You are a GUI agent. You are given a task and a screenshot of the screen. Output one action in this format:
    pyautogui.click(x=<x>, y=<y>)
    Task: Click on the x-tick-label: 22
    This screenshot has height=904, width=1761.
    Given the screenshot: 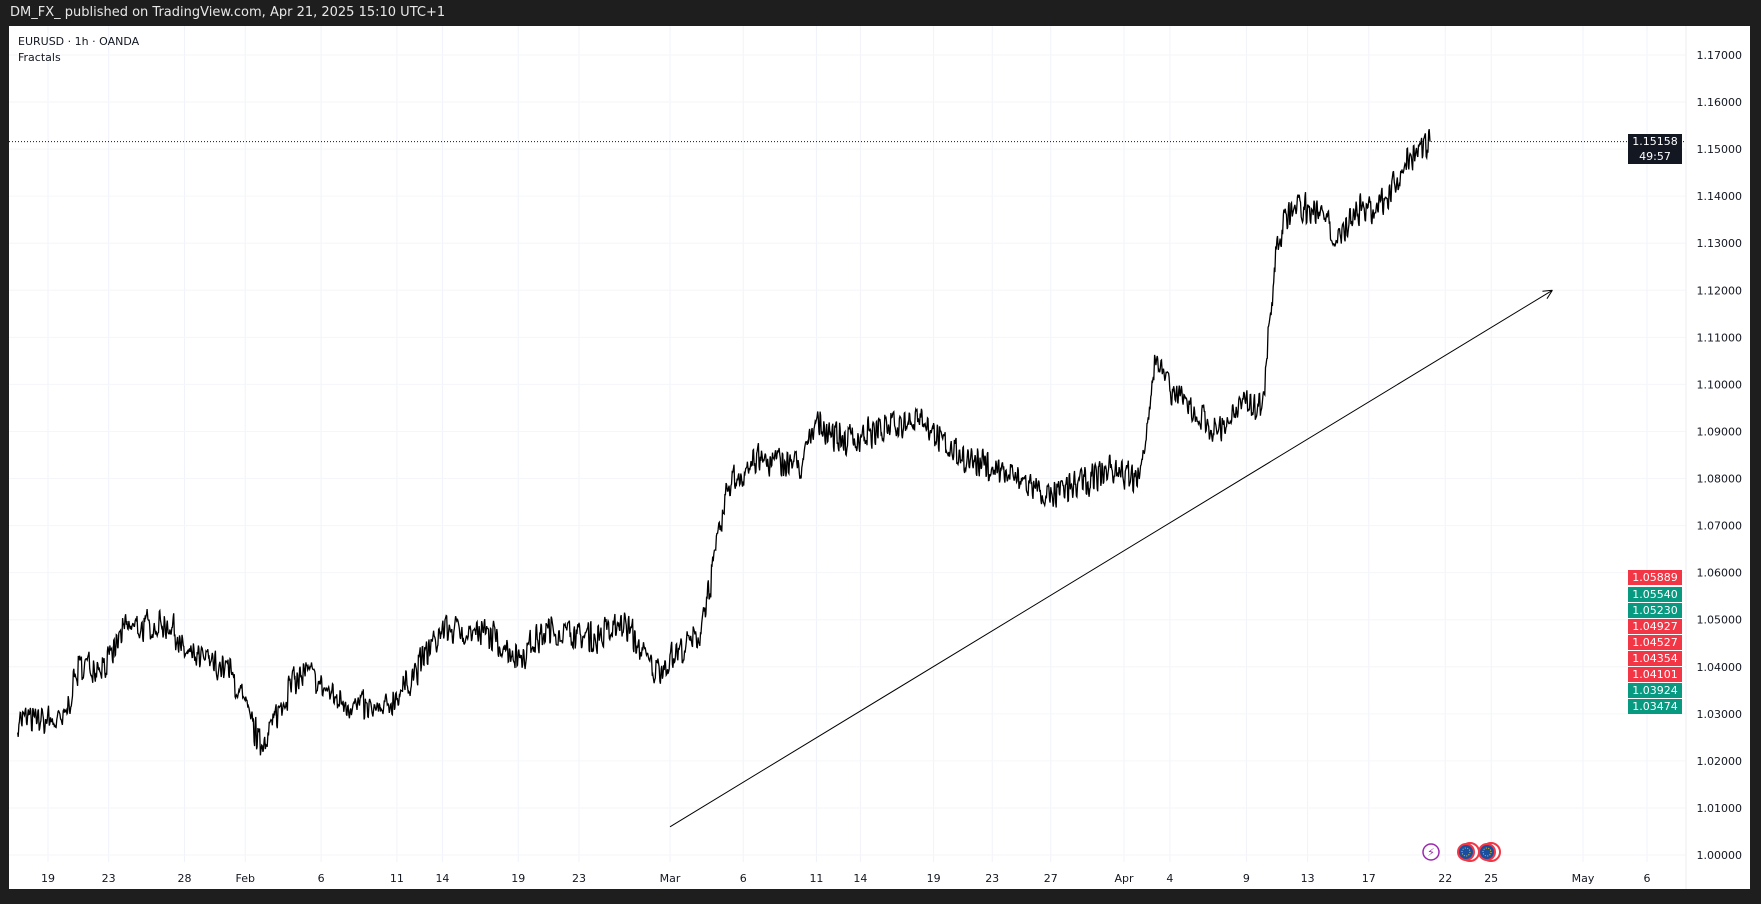 What is the action you would take?
    pyautogui.click(x=1445, y=878)
    